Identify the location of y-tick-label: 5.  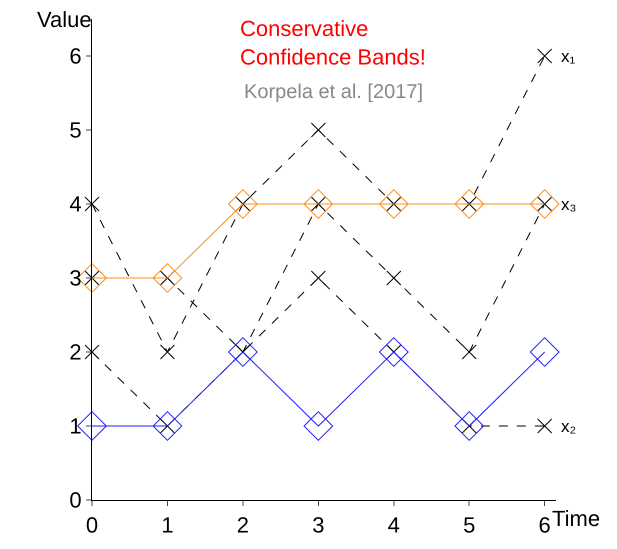
(75, 130).